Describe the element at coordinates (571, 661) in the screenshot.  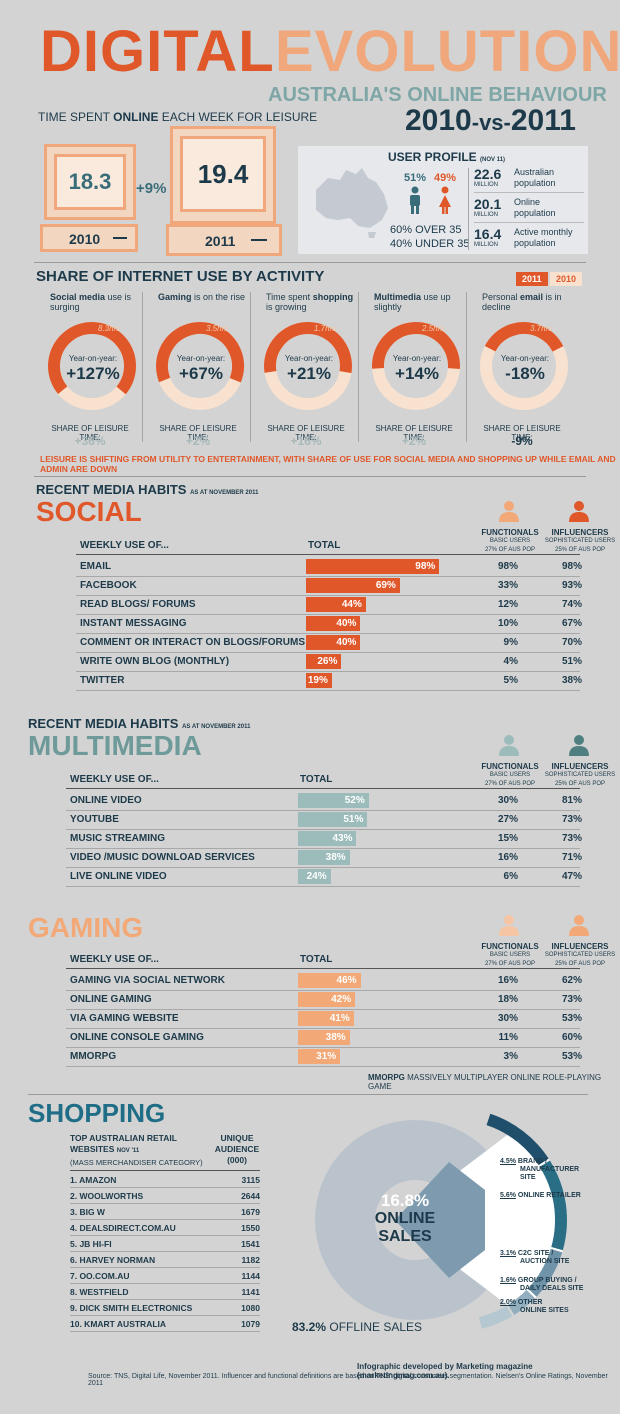
I see `influencers-value: 51%` at that location.